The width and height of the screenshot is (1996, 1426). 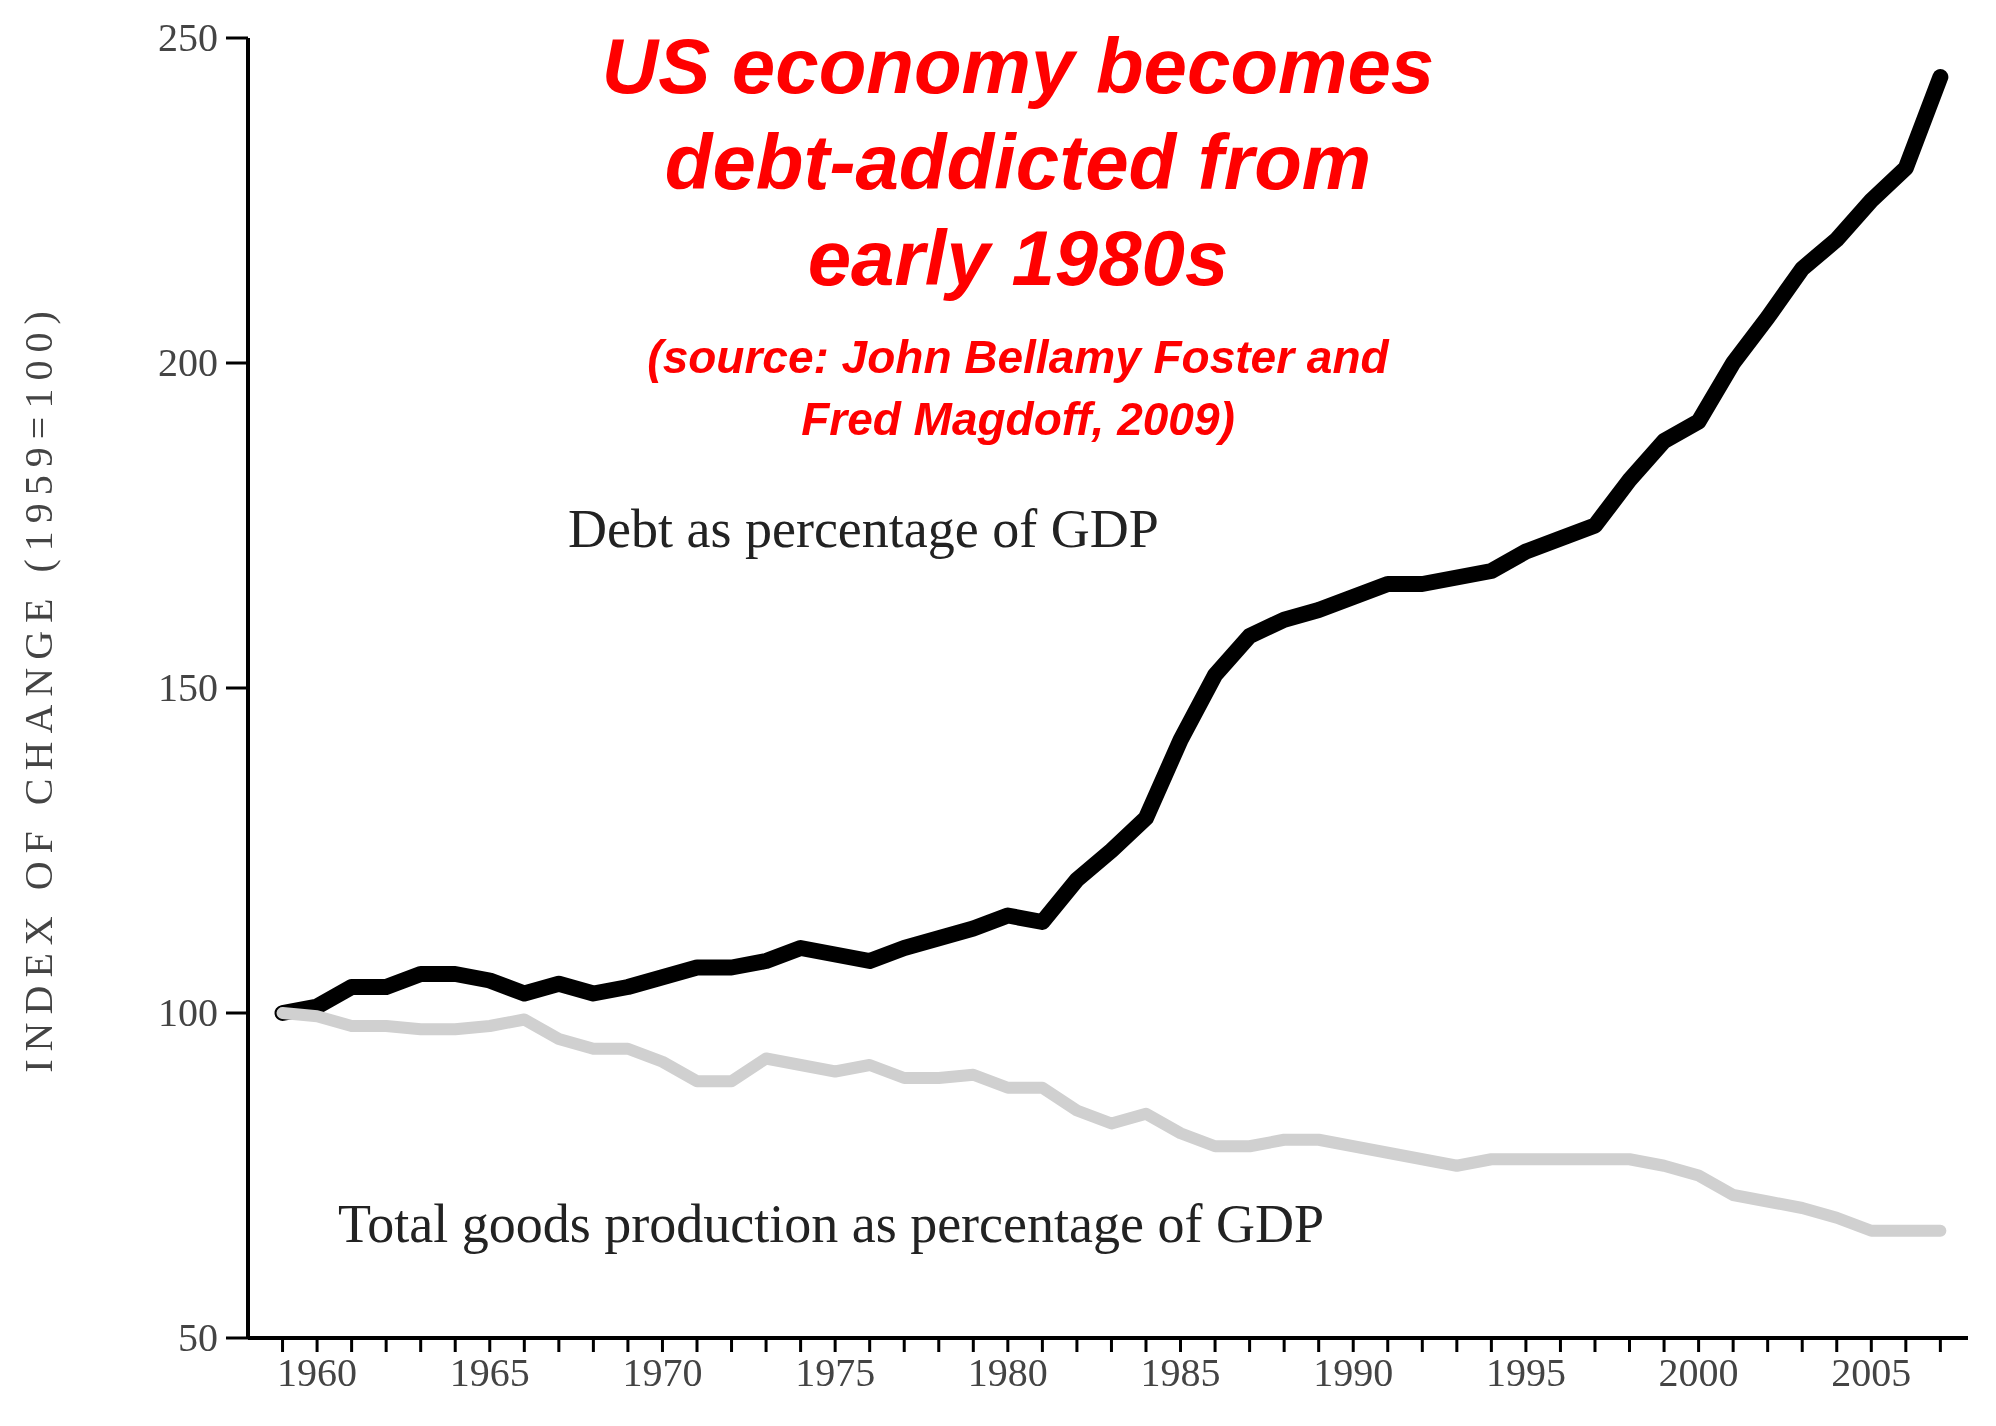 I want to click on y-tick-label: 100, so click(x=188, y=1012).